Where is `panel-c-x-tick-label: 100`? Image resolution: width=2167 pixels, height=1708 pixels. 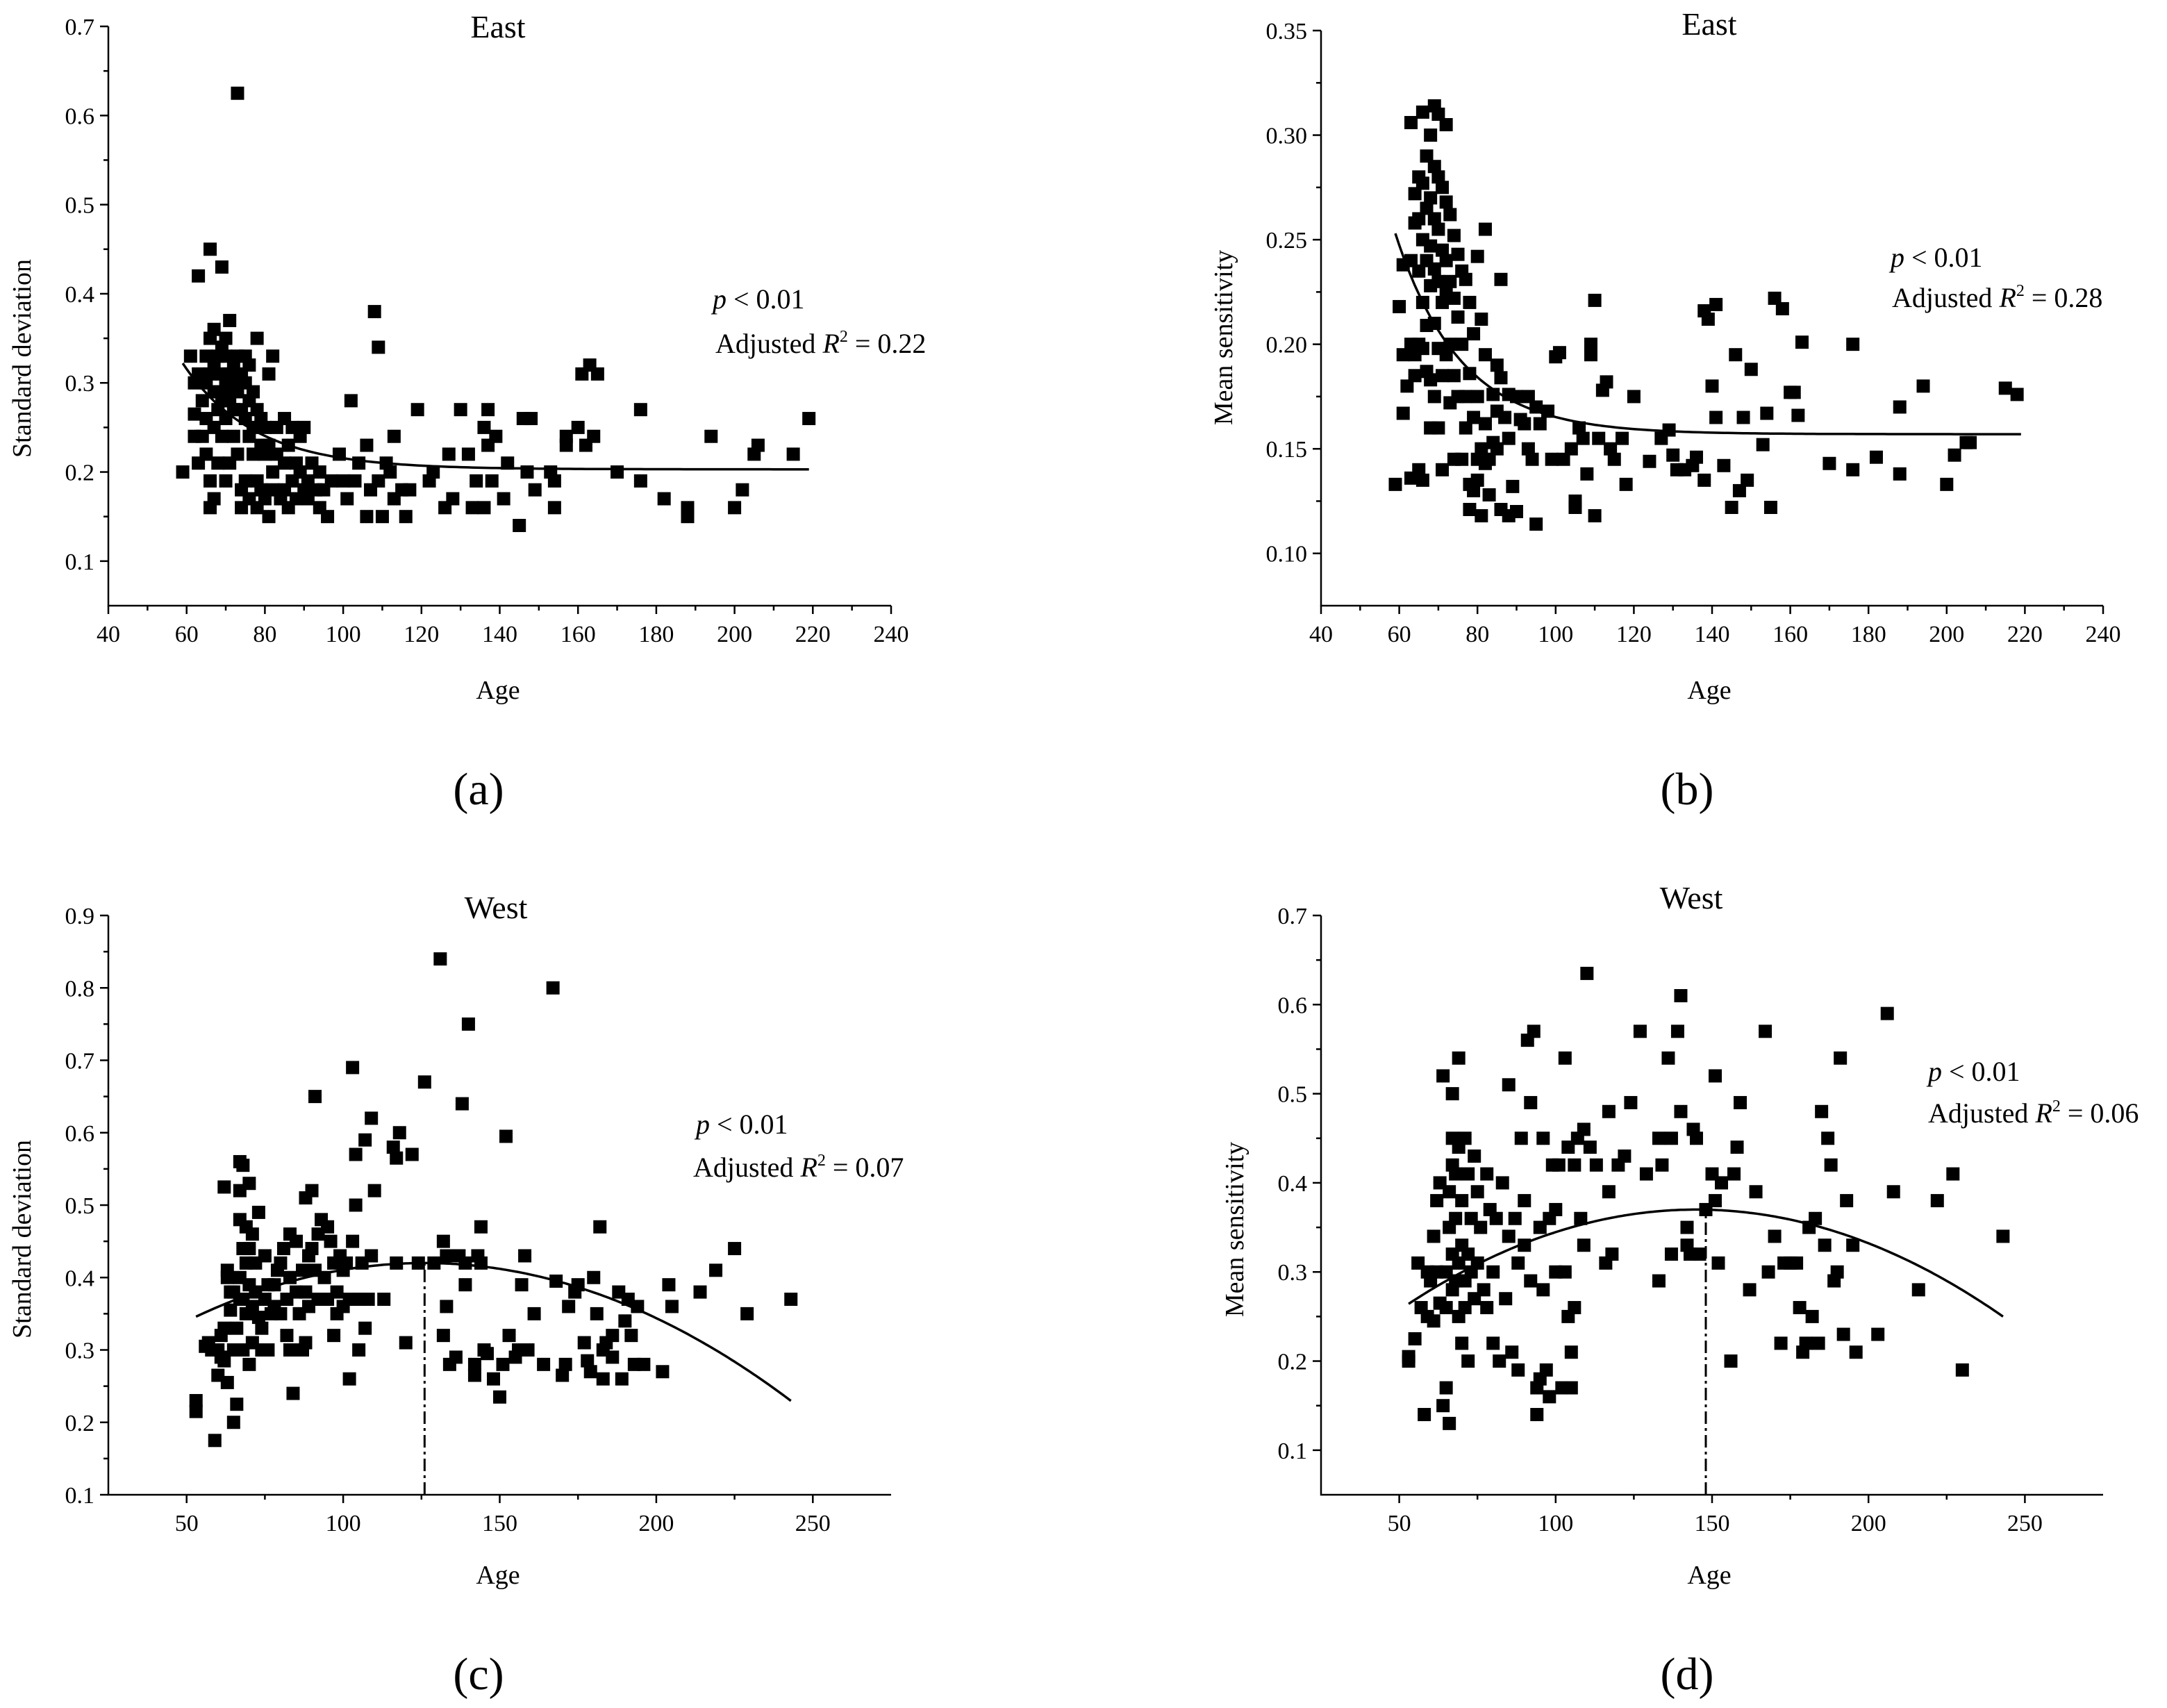
panel-c-x-tick-label: 100 is located at coordinates (343, 1523).